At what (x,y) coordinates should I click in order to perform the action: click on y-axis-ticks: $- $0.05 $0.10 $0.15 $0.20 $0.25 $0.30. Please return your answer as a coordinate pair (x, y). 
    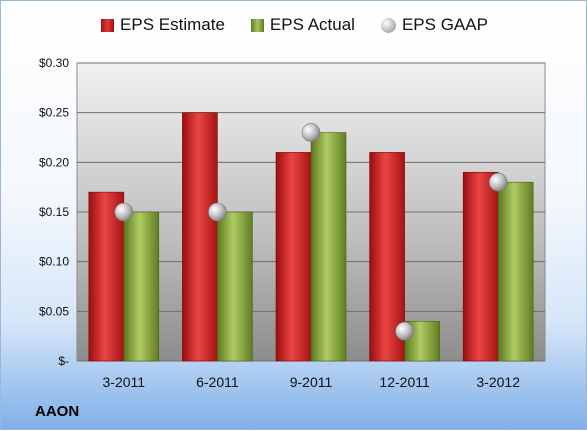
    Looking at the image, I should click on (54, 212).